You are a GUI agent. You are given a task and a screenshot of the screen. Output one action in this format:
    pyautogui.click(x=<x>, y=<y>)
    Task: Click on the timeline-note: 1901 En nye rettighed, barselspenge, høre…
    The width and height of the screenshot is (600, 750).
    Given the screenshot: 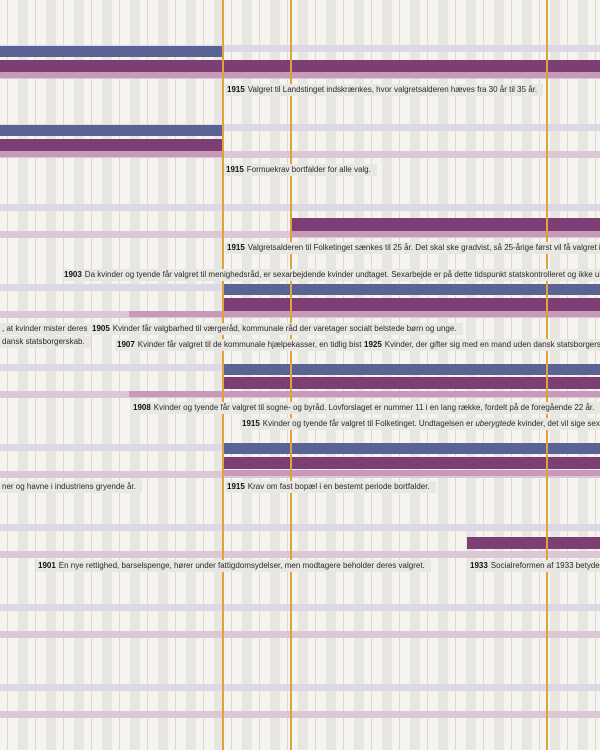 What is the action you would take?
    pyautogui.click(x=233, y=566)
    